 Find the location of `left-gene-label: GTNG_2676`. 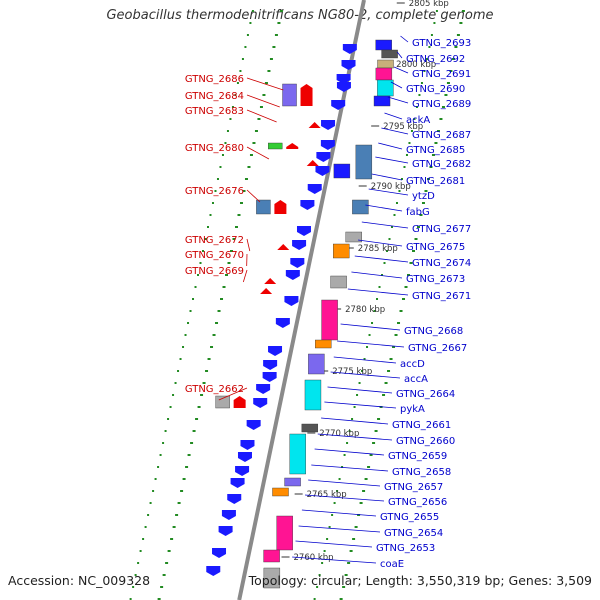

left-gene-label: GTNG_2676 is located at coordinates (214, 191).